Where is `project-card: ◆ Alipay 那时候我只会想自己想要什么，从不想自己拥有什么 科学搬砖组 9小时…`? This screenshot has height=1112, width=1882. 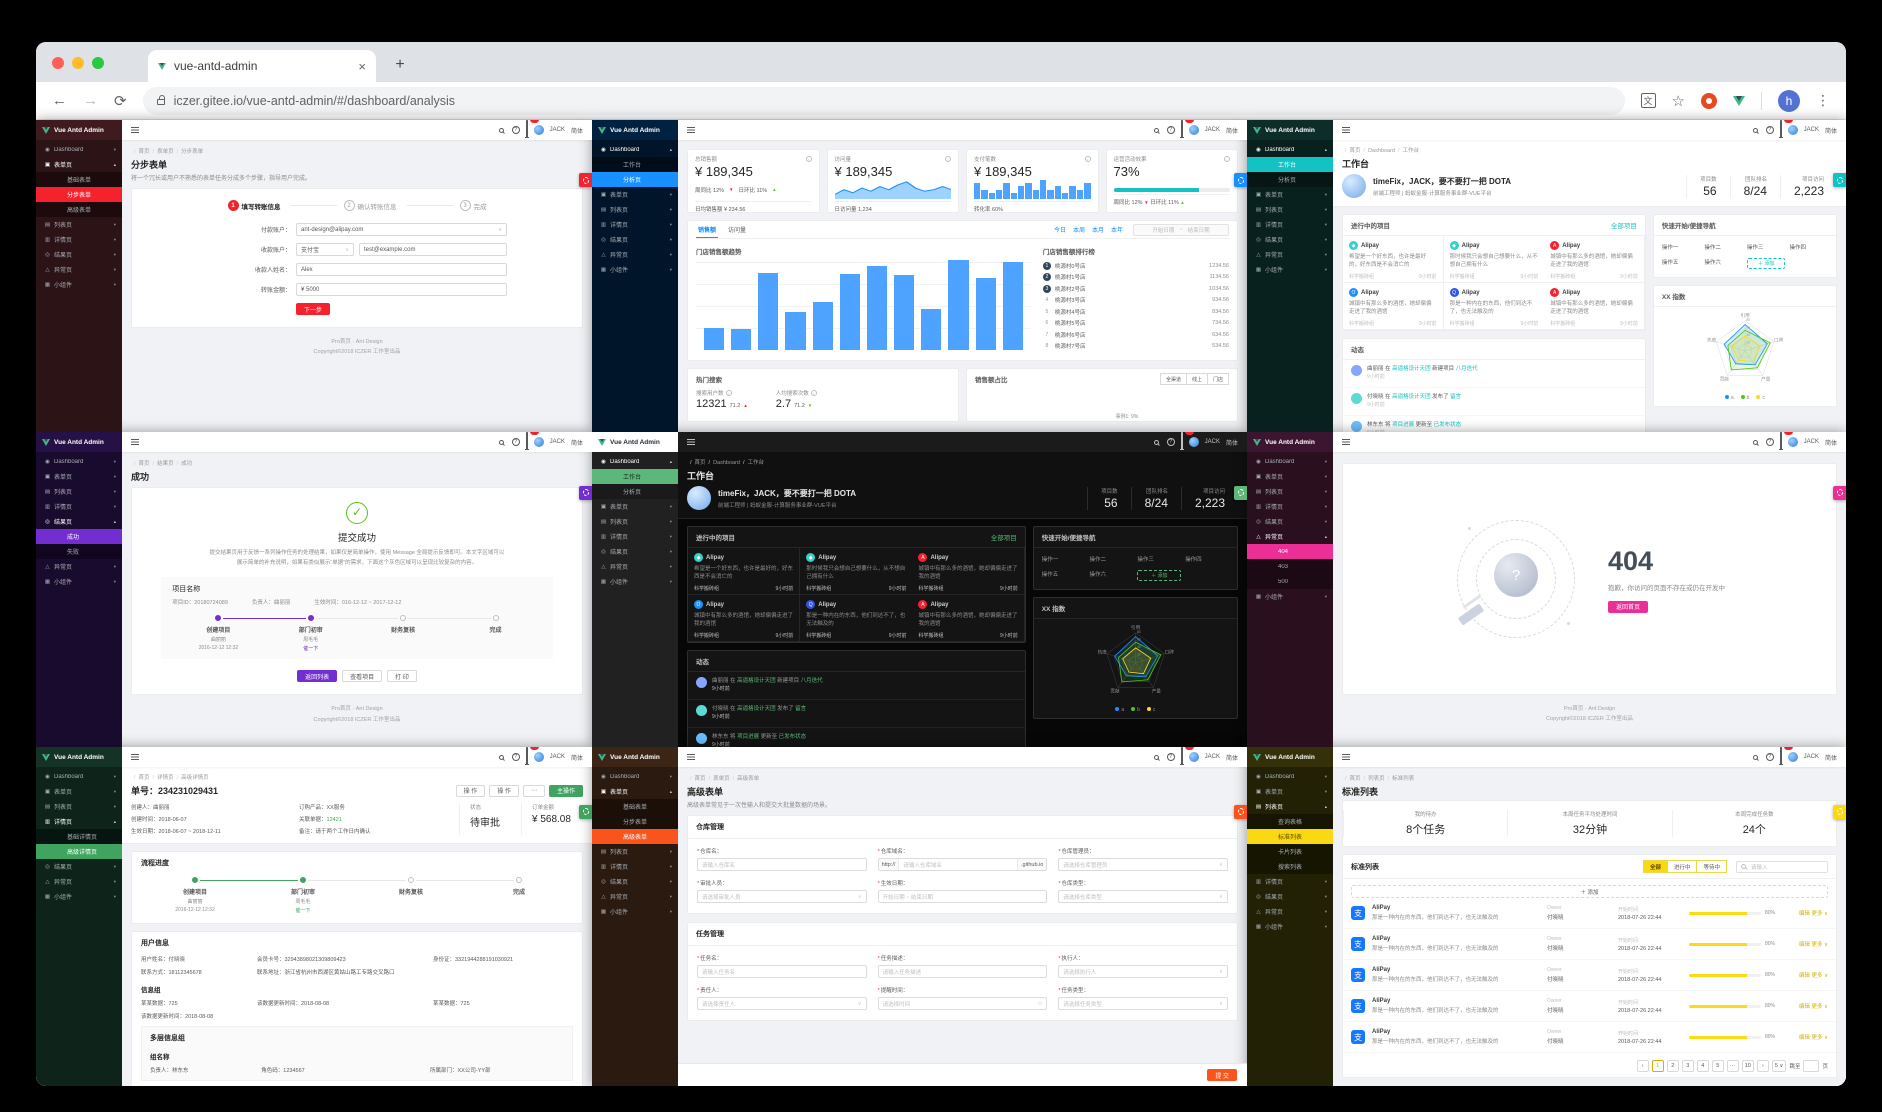 project-card: ◆ Alipay 那时候我只会想自己想要什么，从不想自己拥有什么 科学搬砖组 9小时… is located at coordinates (1494, 259).